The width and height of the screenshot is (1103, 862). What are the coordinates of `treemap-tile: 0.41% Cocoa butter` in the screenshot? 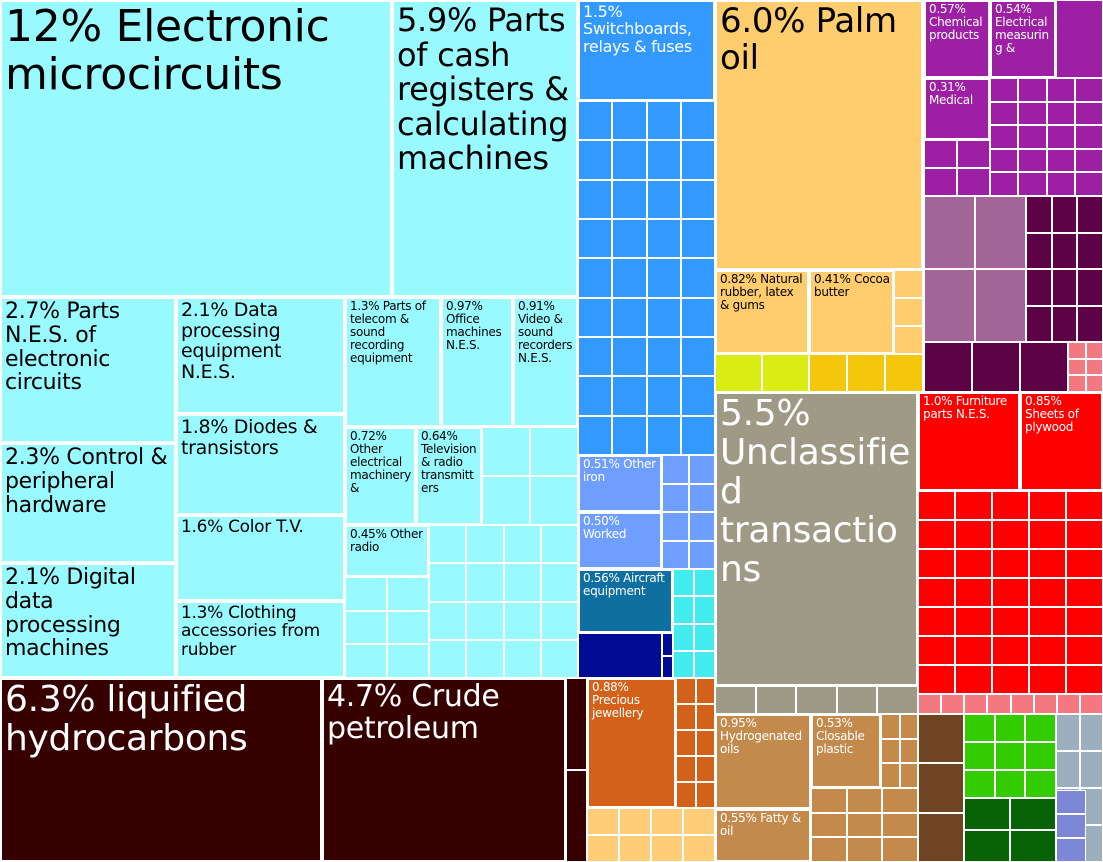 It's located at (851, 312).